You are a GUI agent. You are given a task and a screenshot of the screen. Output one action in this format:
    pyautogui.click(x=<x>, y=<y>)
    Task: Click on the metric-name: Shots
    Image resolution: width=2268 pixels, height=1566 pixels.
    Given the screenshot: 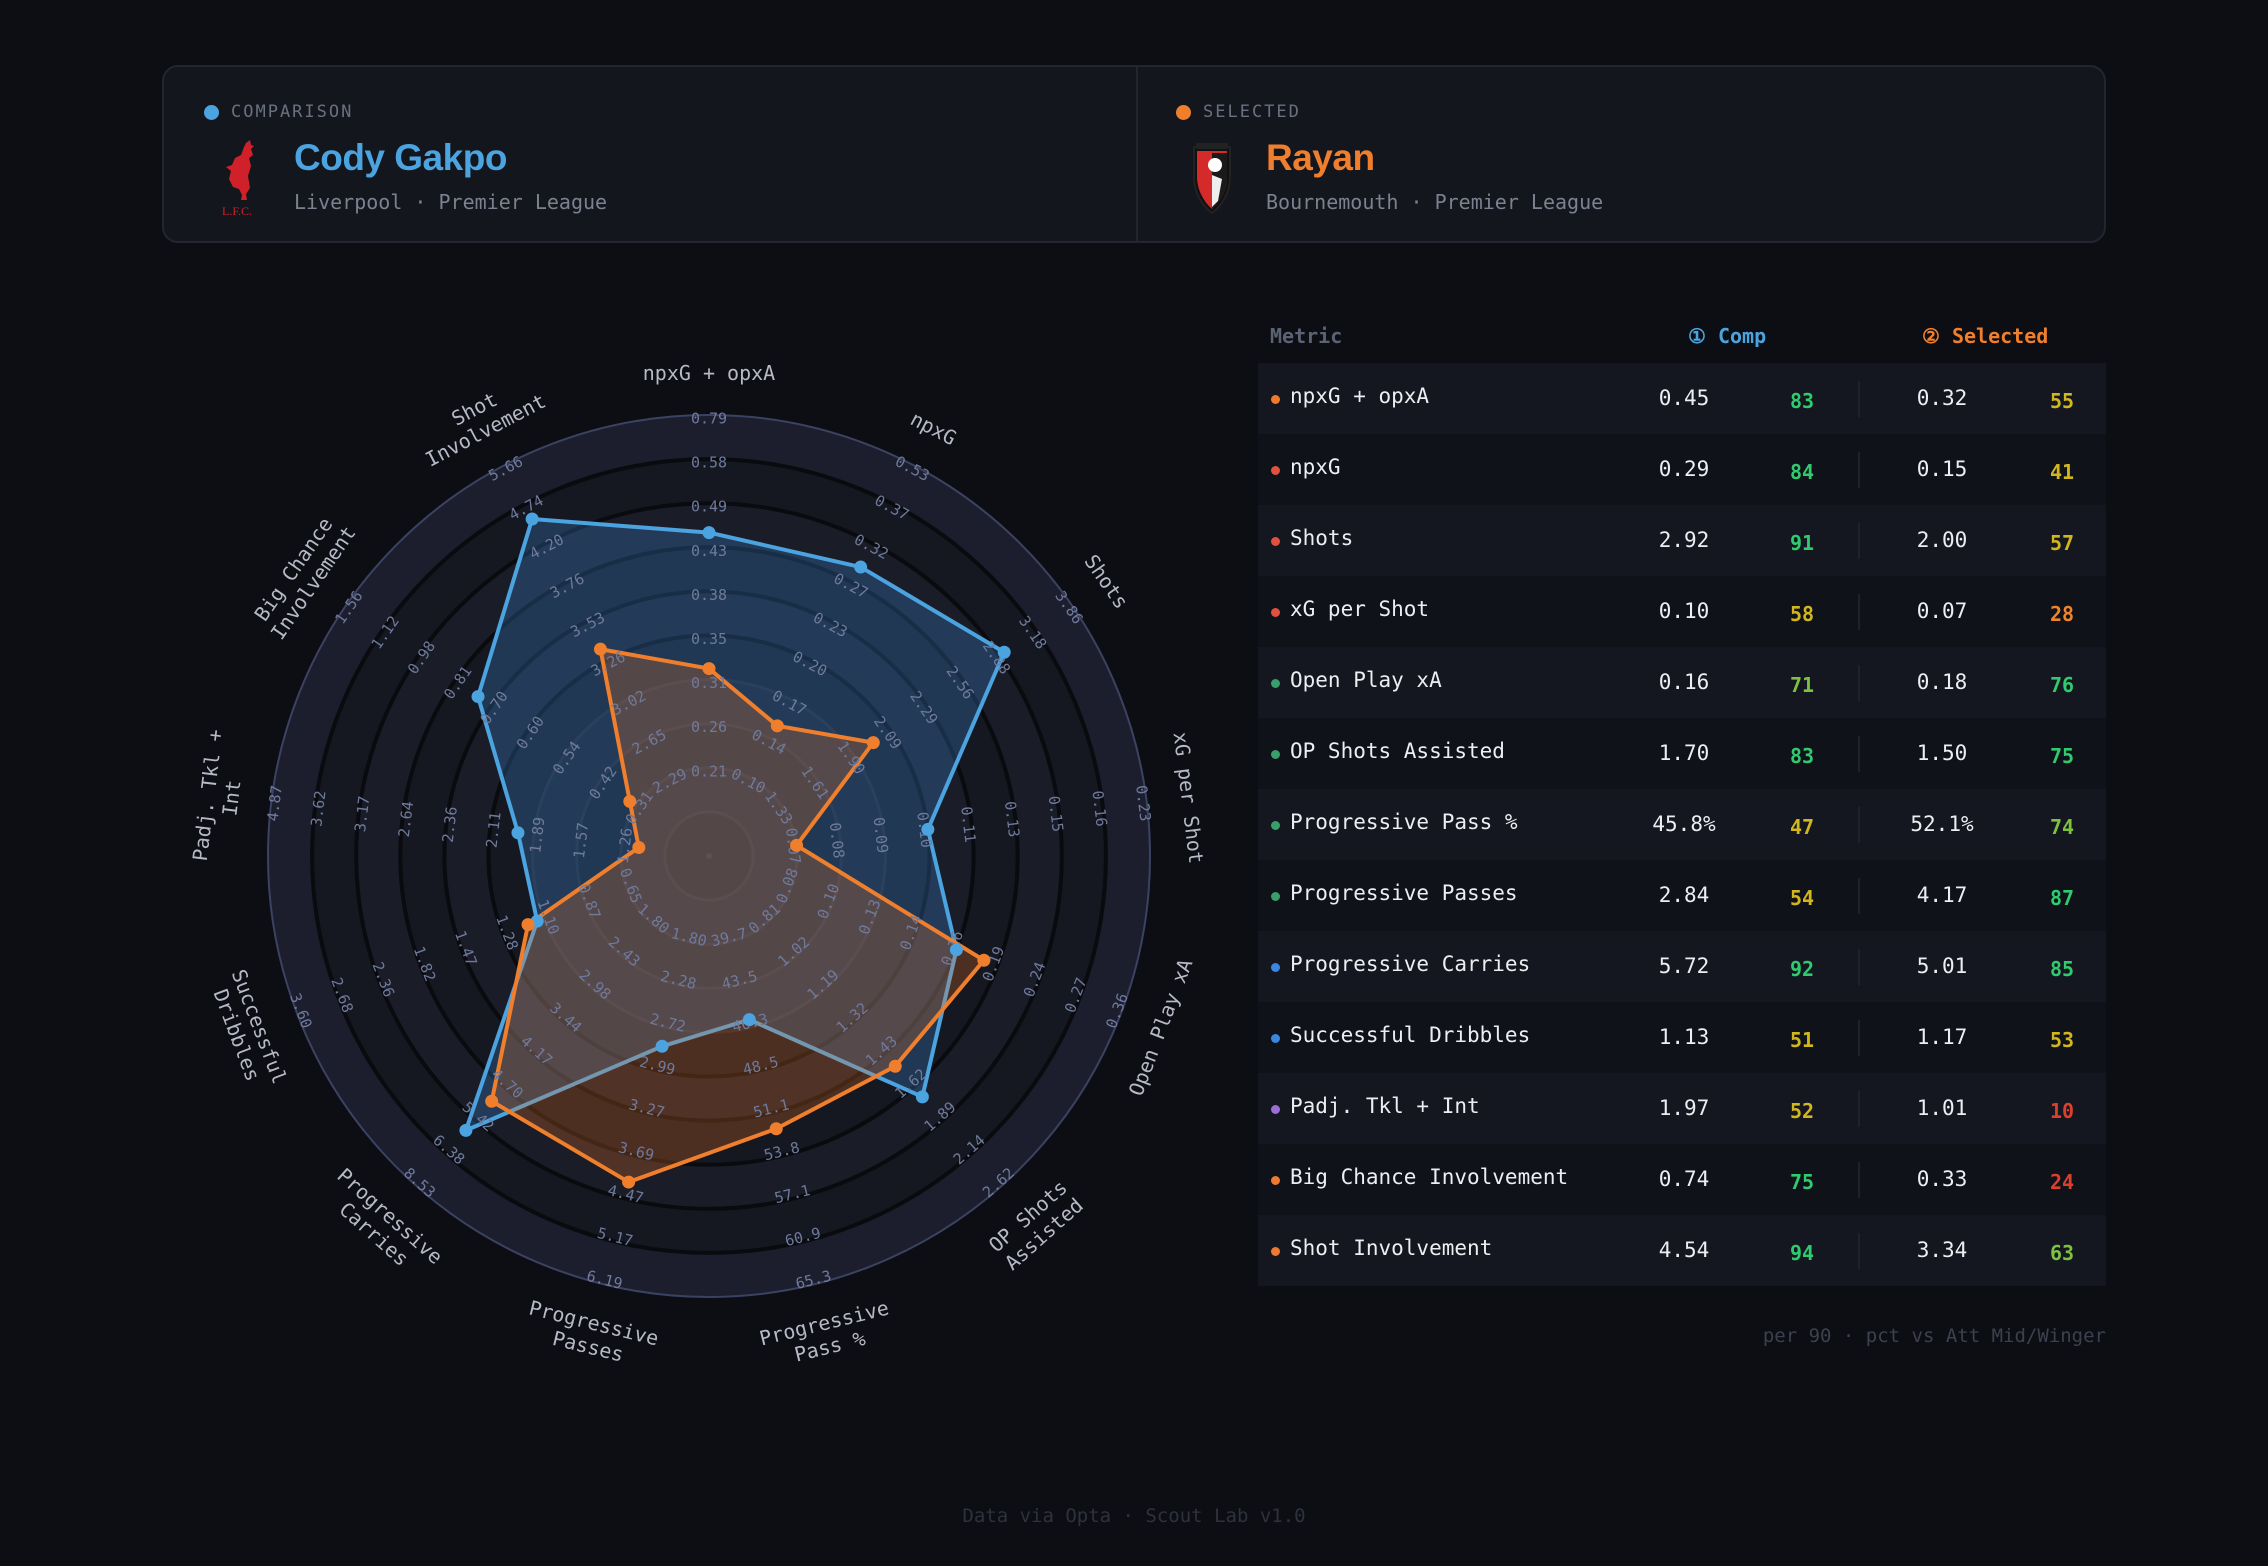 What is the action you would take?
    pyautogui.click(x=1322, y=538)
    